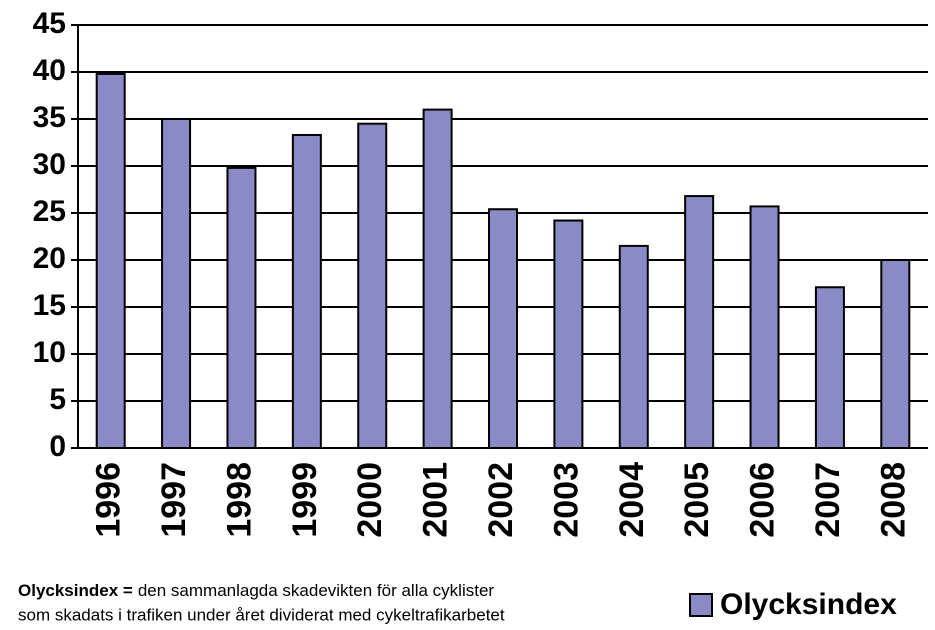 The height and width of the screenshot is (630, 935). Describe the element at coordinates (49, 305) in the screenshot. I see `y-tick-label: 15` at that location.